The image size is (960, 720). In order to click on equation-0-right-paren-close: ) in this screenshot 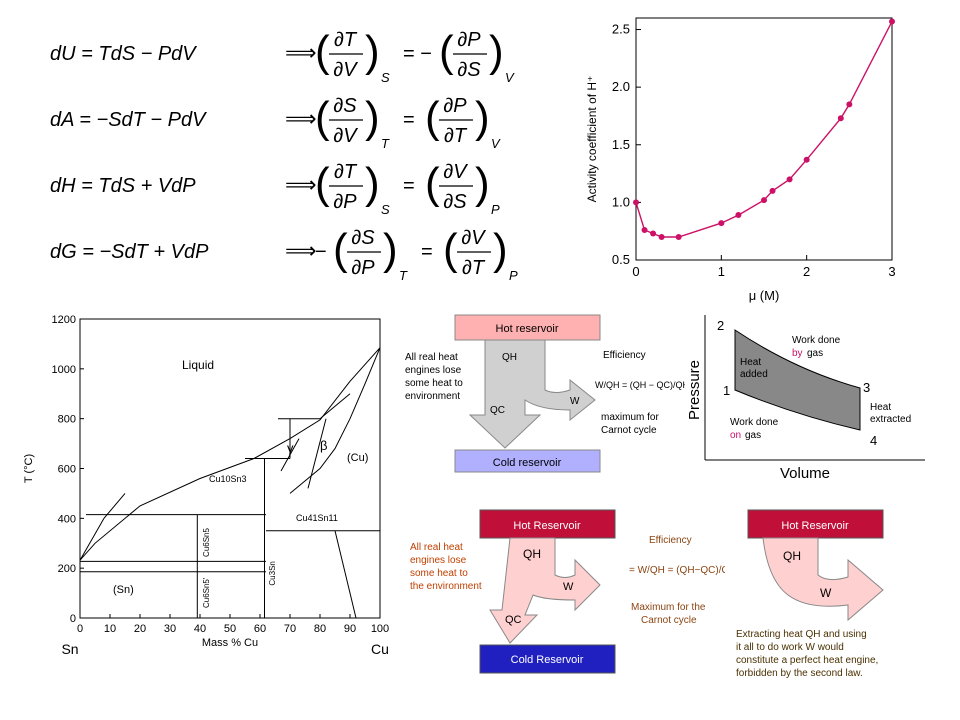, I will do `click(496, 51)`.